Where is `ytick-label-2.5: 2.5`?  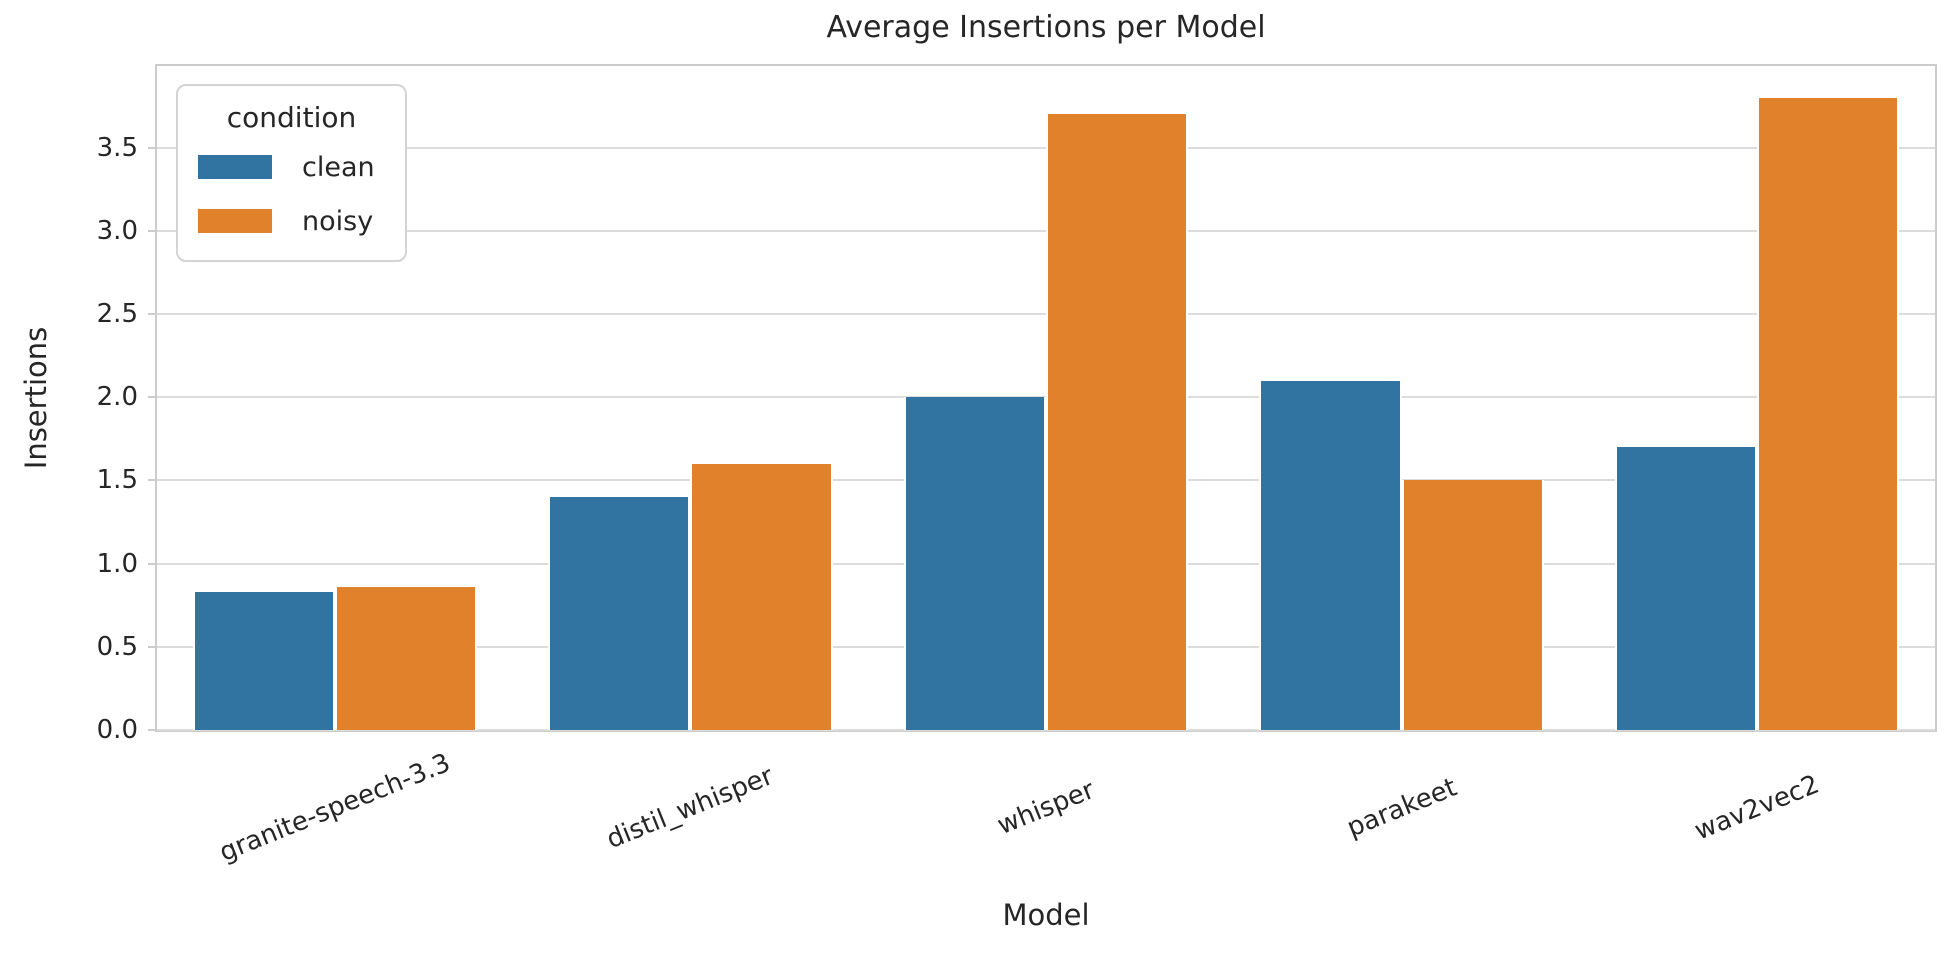 ytick-label-2.5: 2.5 is located at coordinates (117, 313).